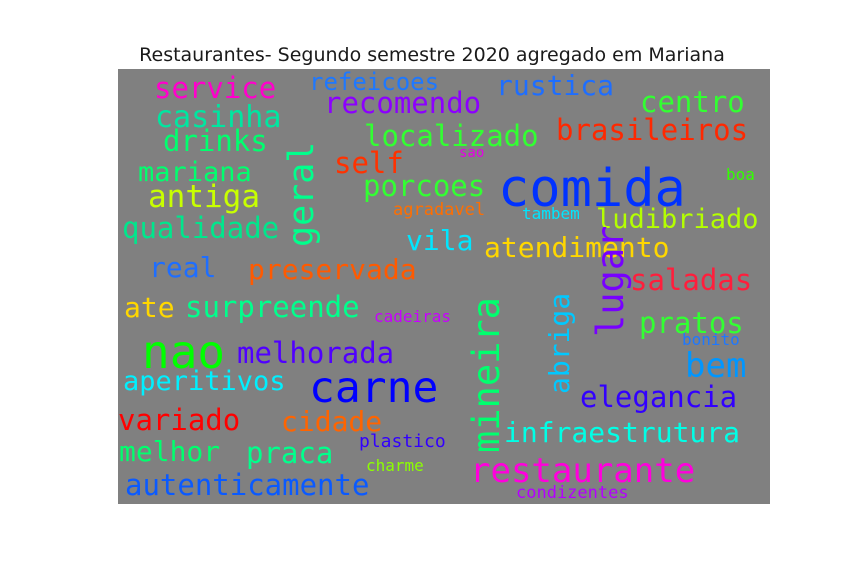 The height and width of the screenshot is (576, 864). I want to click on word-tambem: tambem, so click(551, 213).